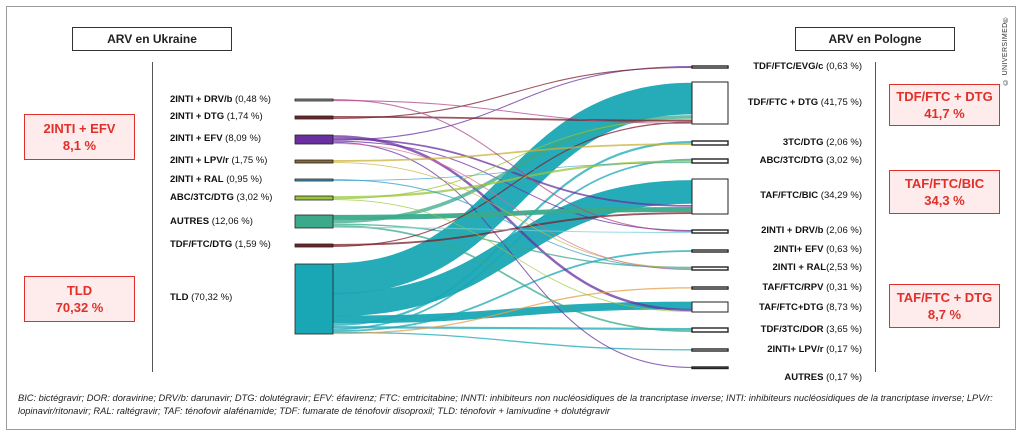 The width and height of the screenshot is (1024, 436). I want to click on left-node-label-percent: (0,48 %), so click(251, 99).